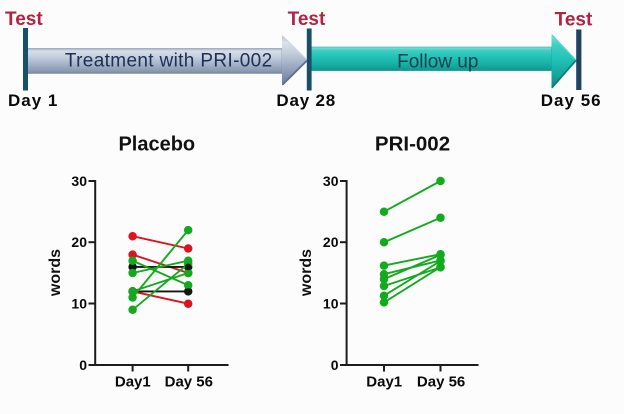 Image resolution: width=624 pixels, height=414 pixels. Describe the element at coordinates (33, 100) in the screenshot. I see `svg-text: Day 1` at that location.